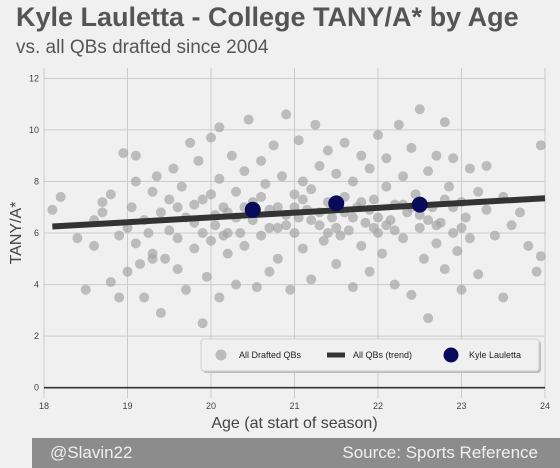 This screenshot has width=560, height=468. I want to click on x-tick-label: 23, so click(461, 406).